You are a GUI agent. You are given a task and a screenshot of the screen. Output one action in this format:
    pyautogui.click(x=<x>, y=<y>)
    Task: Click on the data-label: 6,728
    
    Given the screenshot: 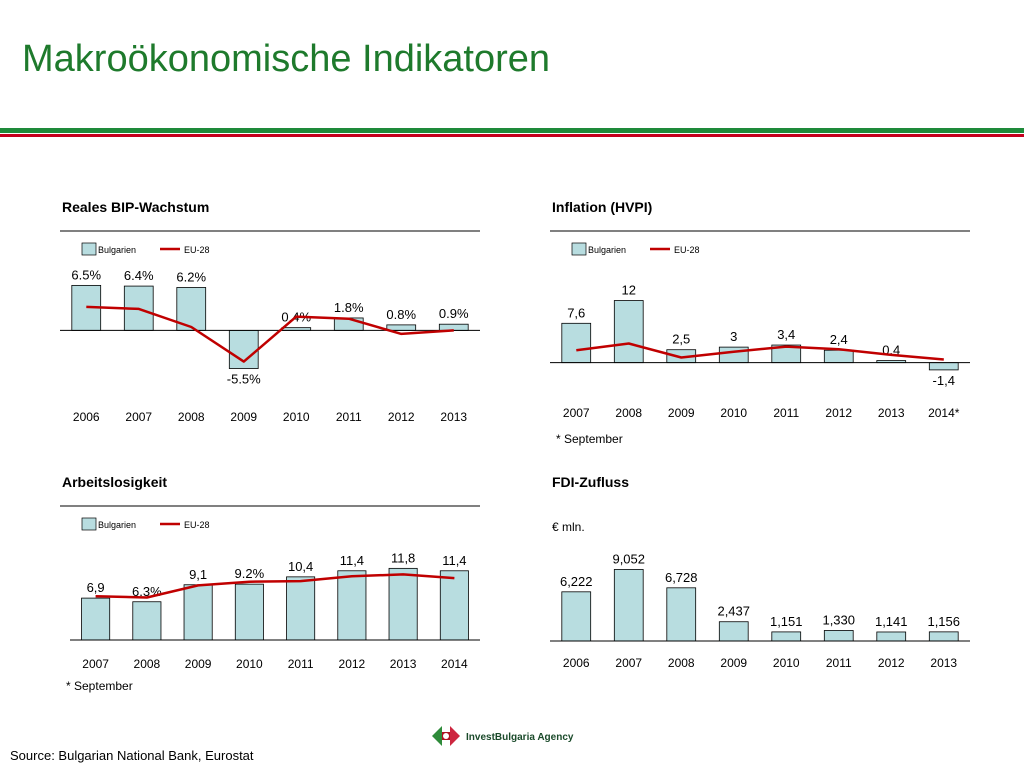 What is the action you would take?
    pyautogui.click(x=681, y=577)
    